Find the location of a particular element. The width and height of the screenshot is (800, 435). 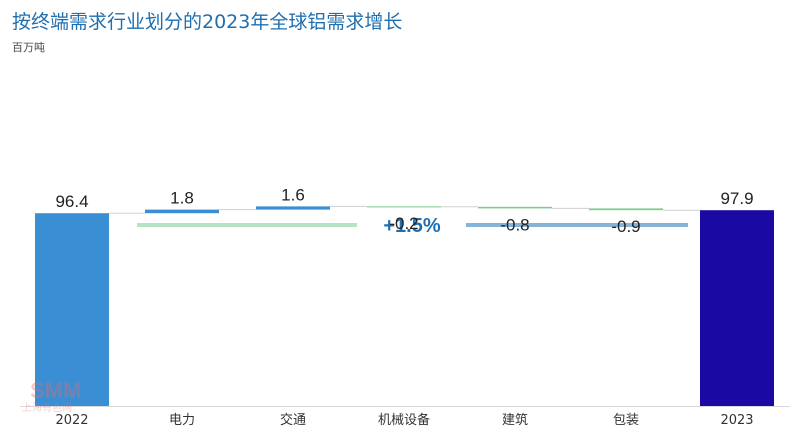

category-label-3: 机械设备 is located at coordinates (404, 420).